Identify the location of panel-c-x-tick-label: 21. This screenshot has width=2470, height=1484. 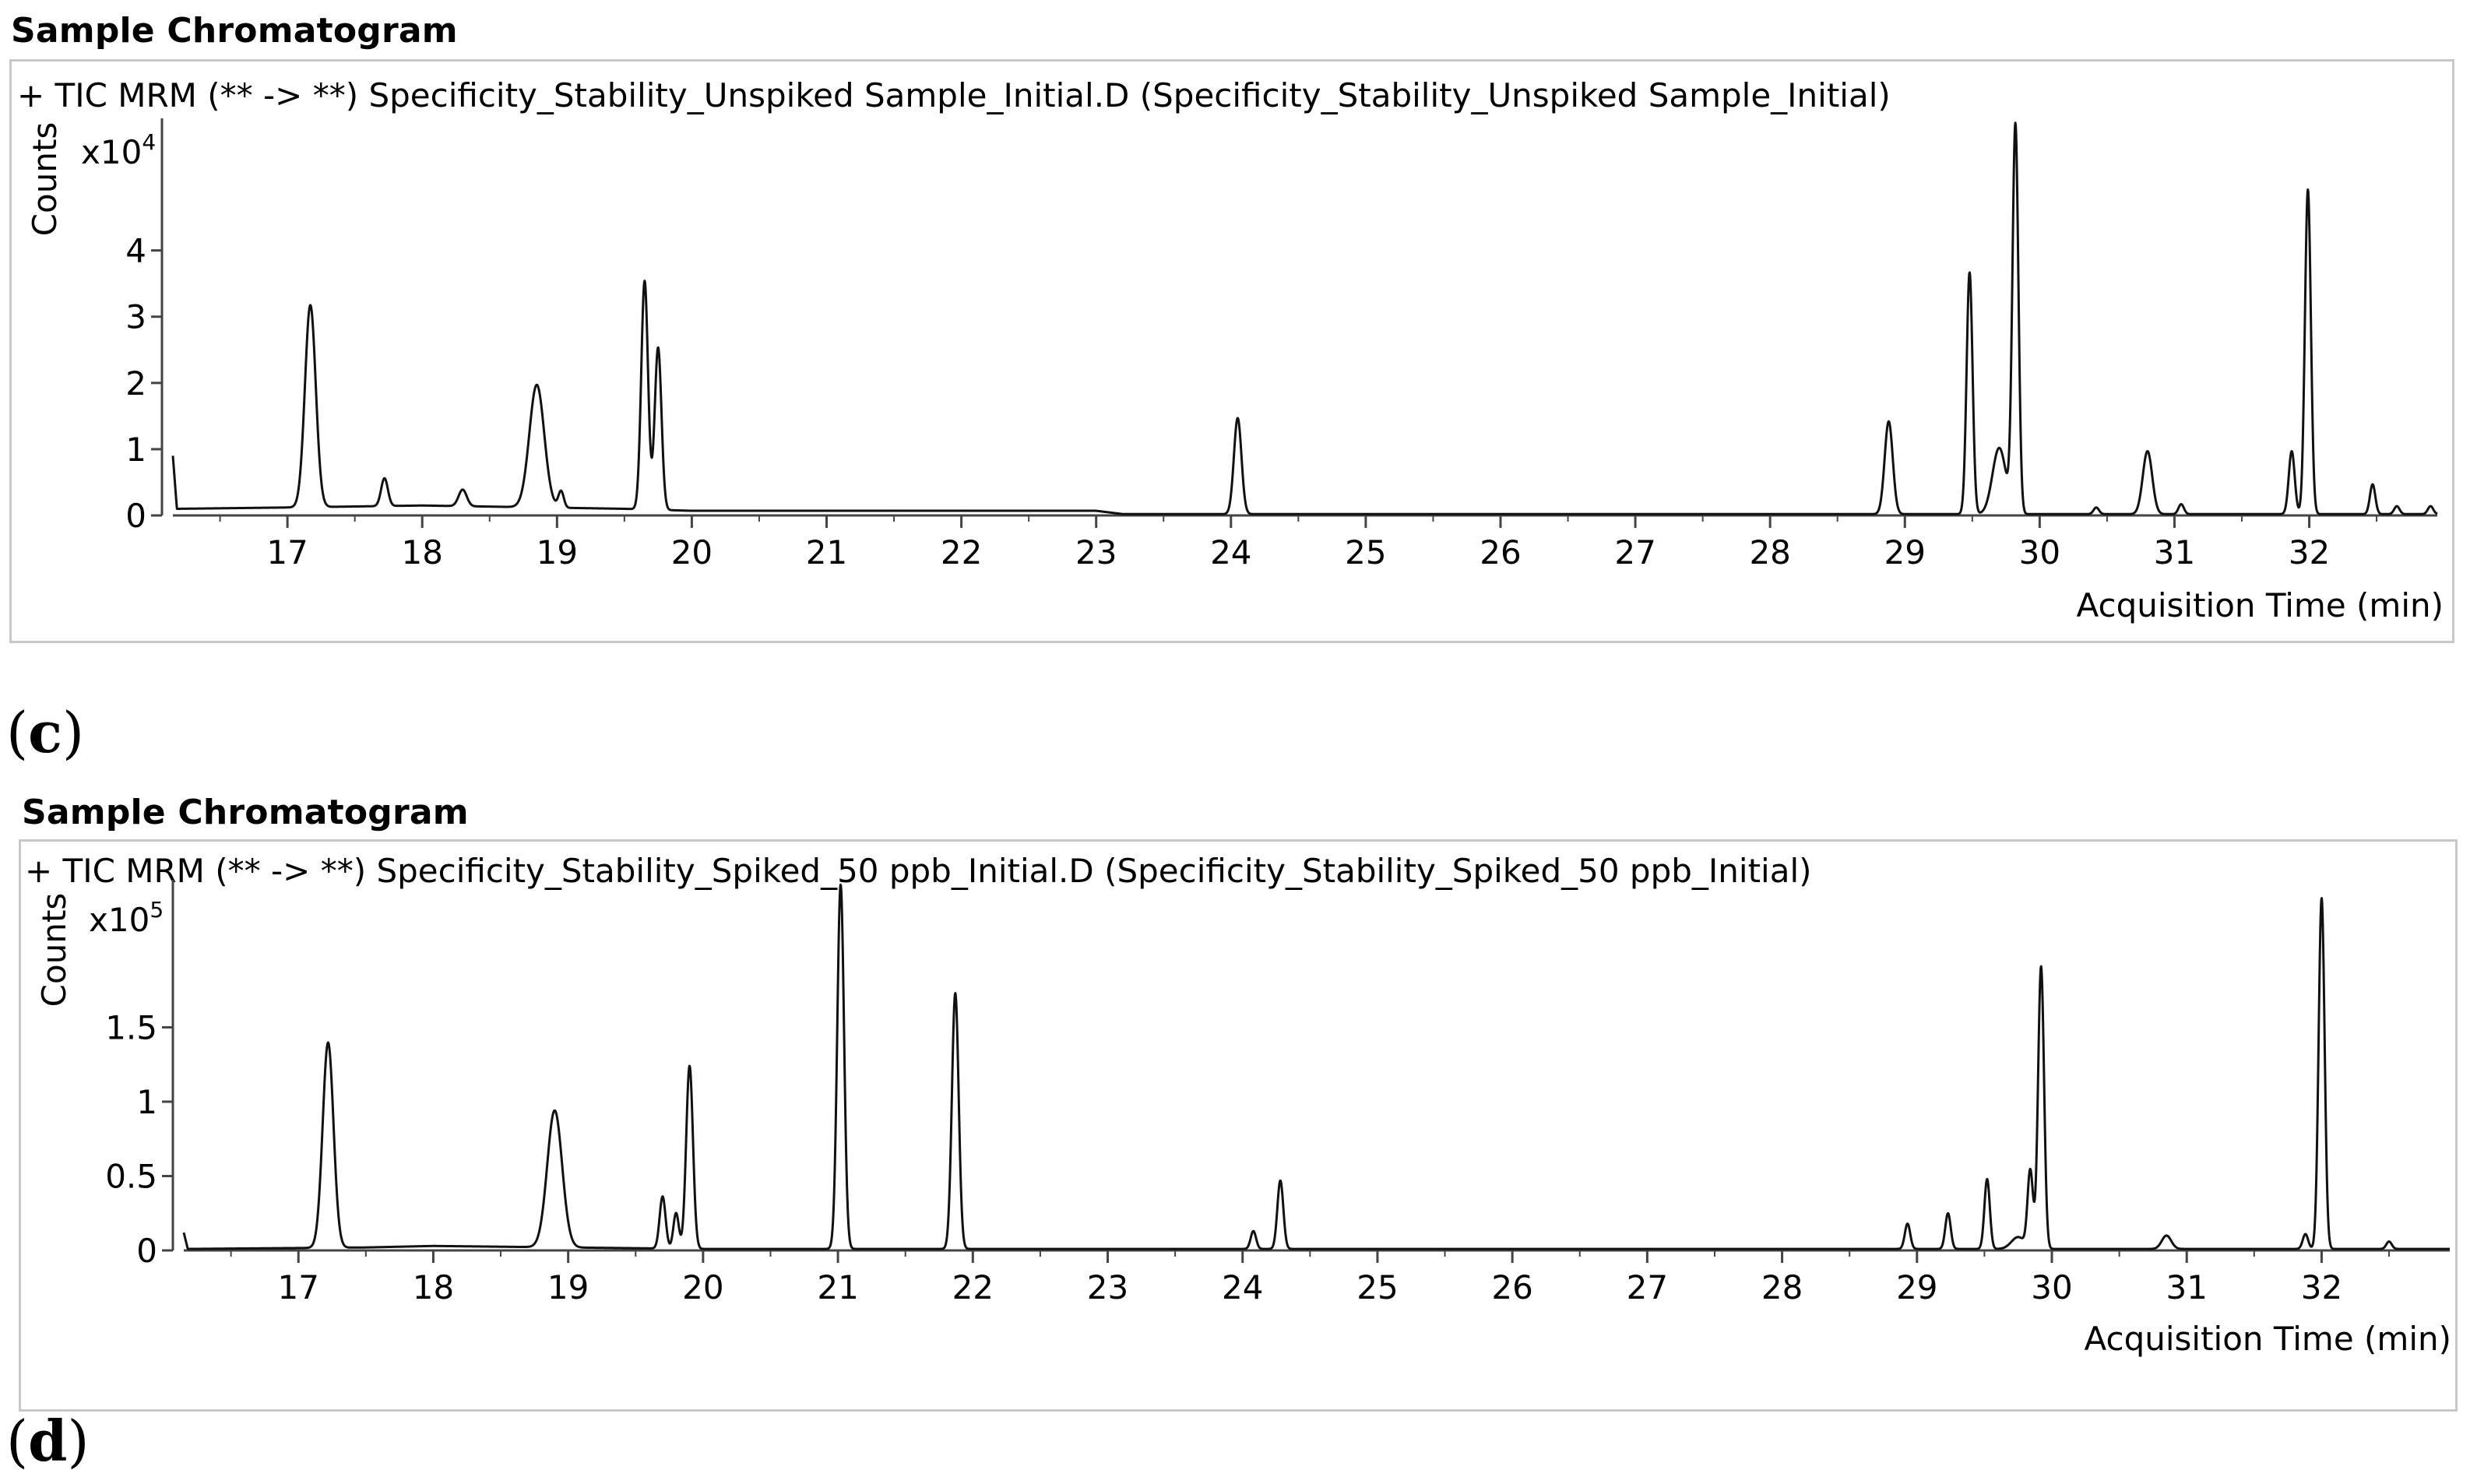
(826, 552).